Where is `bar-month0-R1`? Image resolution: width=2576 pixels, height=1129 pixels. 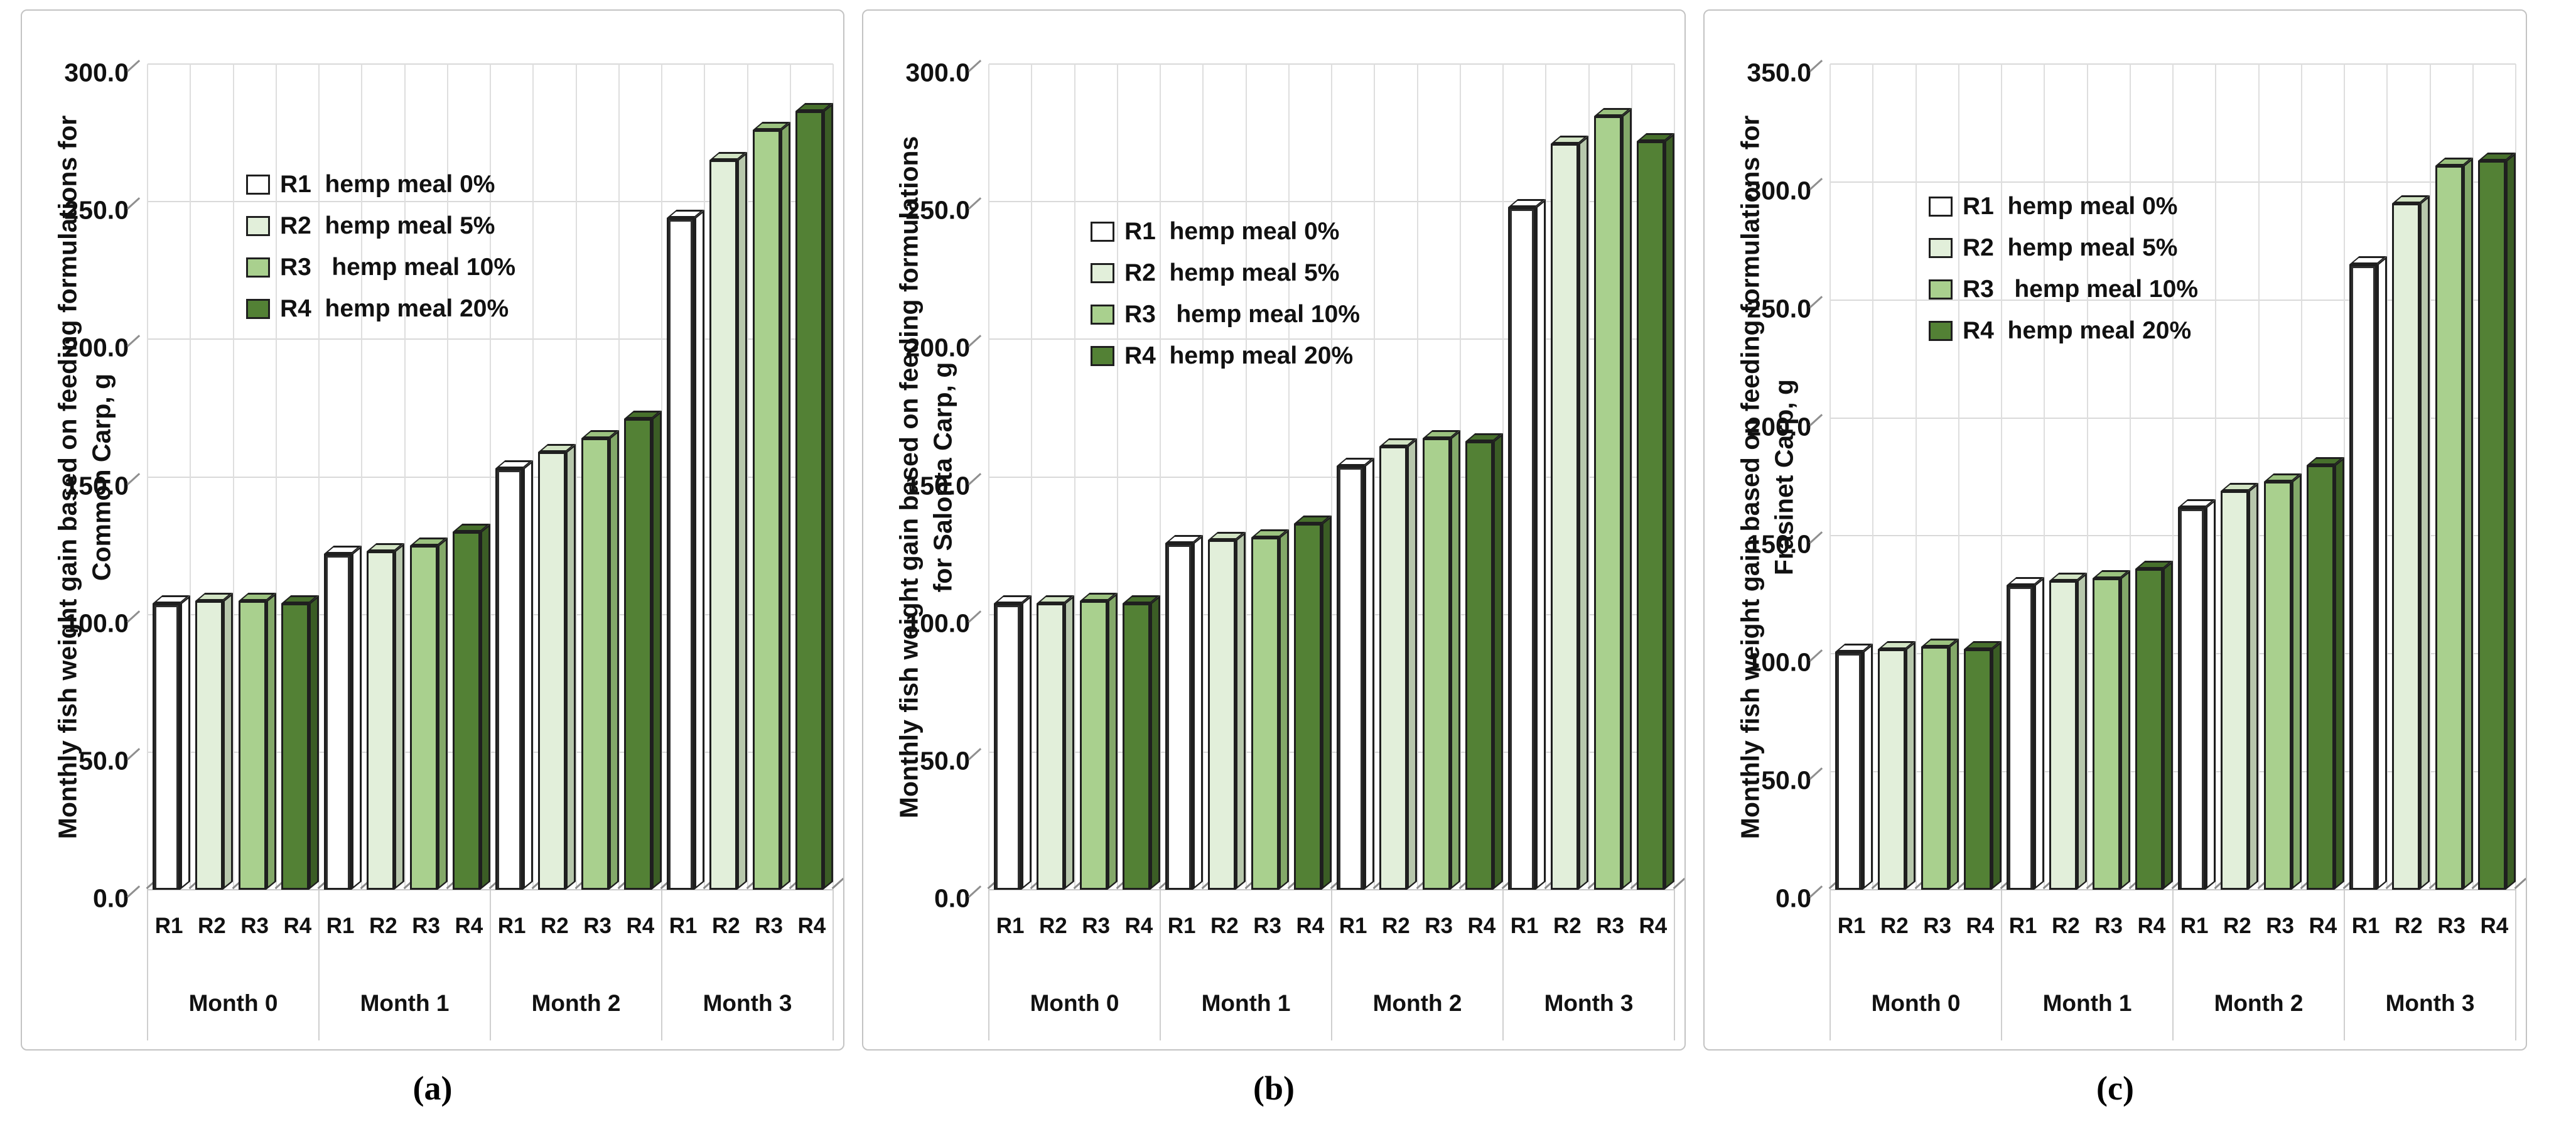 bar-month0-R1 is located at coordinates (1013, 742).